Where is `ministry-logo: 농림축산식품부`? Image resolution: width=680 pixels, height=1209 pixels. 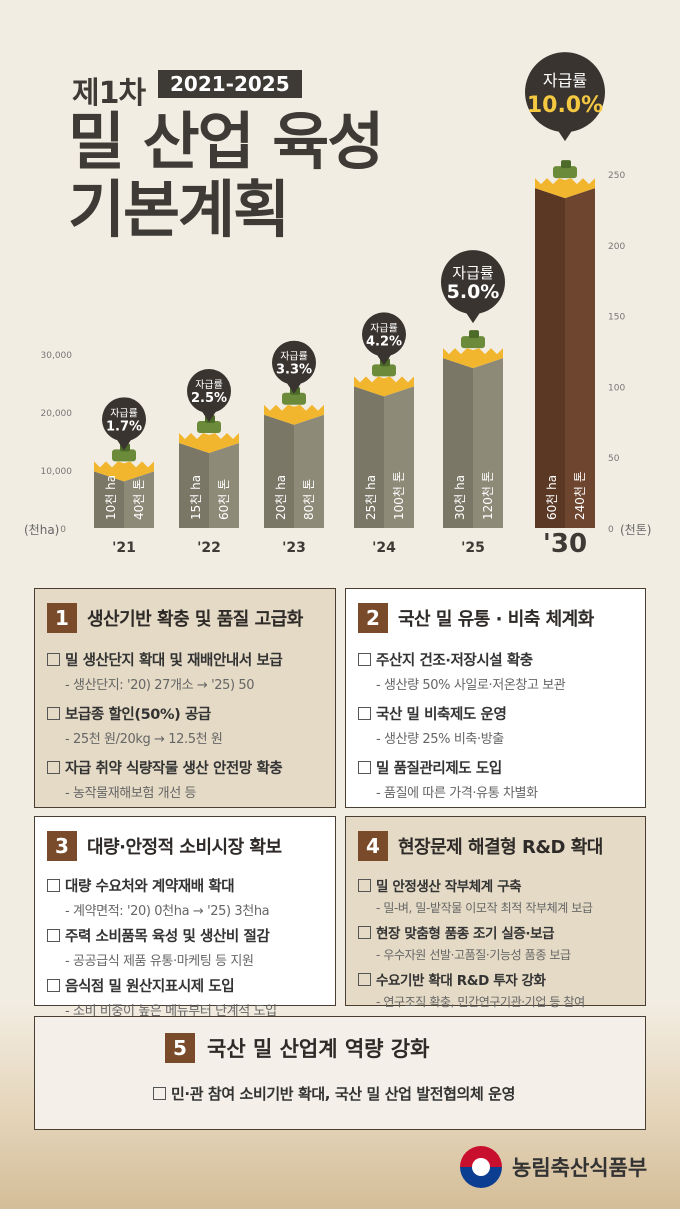 ministry-logo: 농림축산식품부 is located at coordinates (553, 1167).